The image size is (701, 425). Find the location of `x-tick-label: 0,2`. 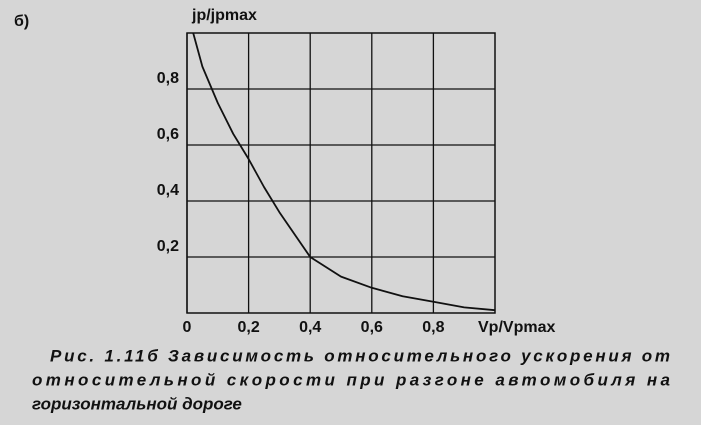

x-tick-label: 0,2 is located at coordinates (248, 327).